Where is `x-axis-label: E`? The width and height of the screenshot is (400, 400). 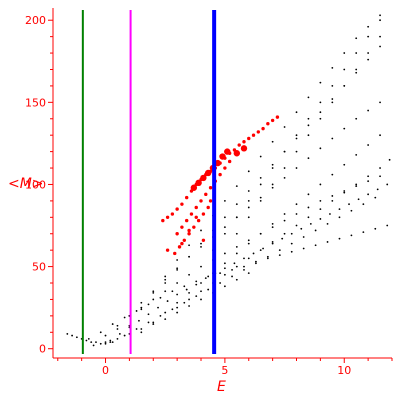
x-axis-label: E is located at coordinates (221, 387).